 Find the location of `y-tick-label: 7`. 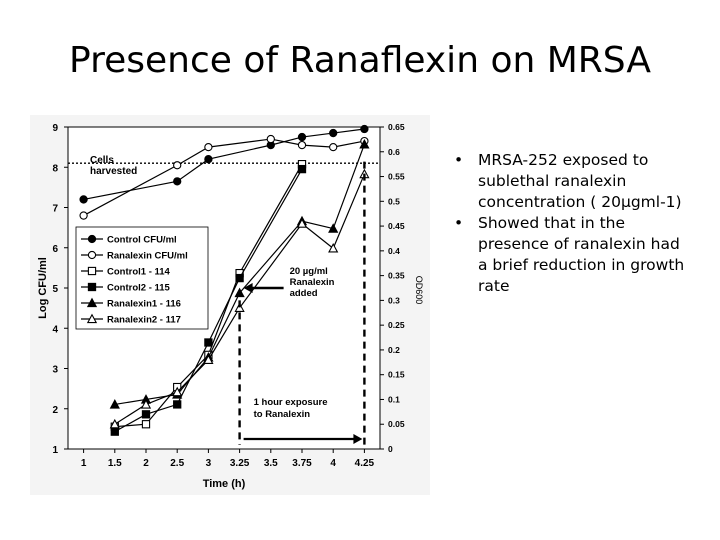

y-tick-label: 7 is located at coordinates (55, 209).